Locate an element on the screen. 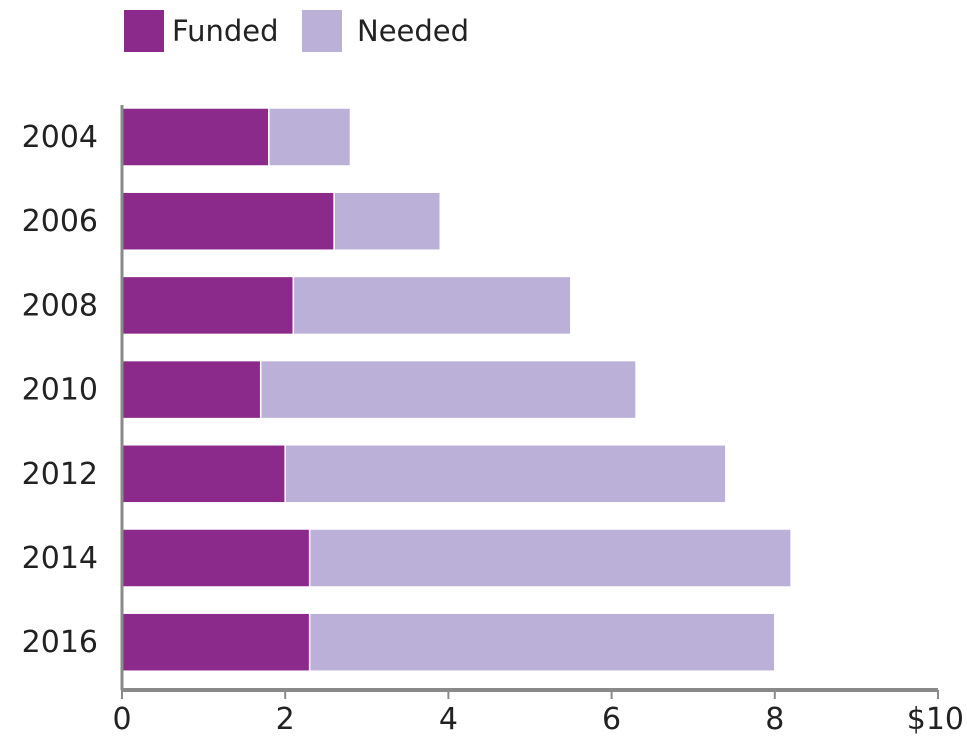 The height and width of the screenshot is (738, 967). bar-funded-2012 is located at coordinates (203, 474).